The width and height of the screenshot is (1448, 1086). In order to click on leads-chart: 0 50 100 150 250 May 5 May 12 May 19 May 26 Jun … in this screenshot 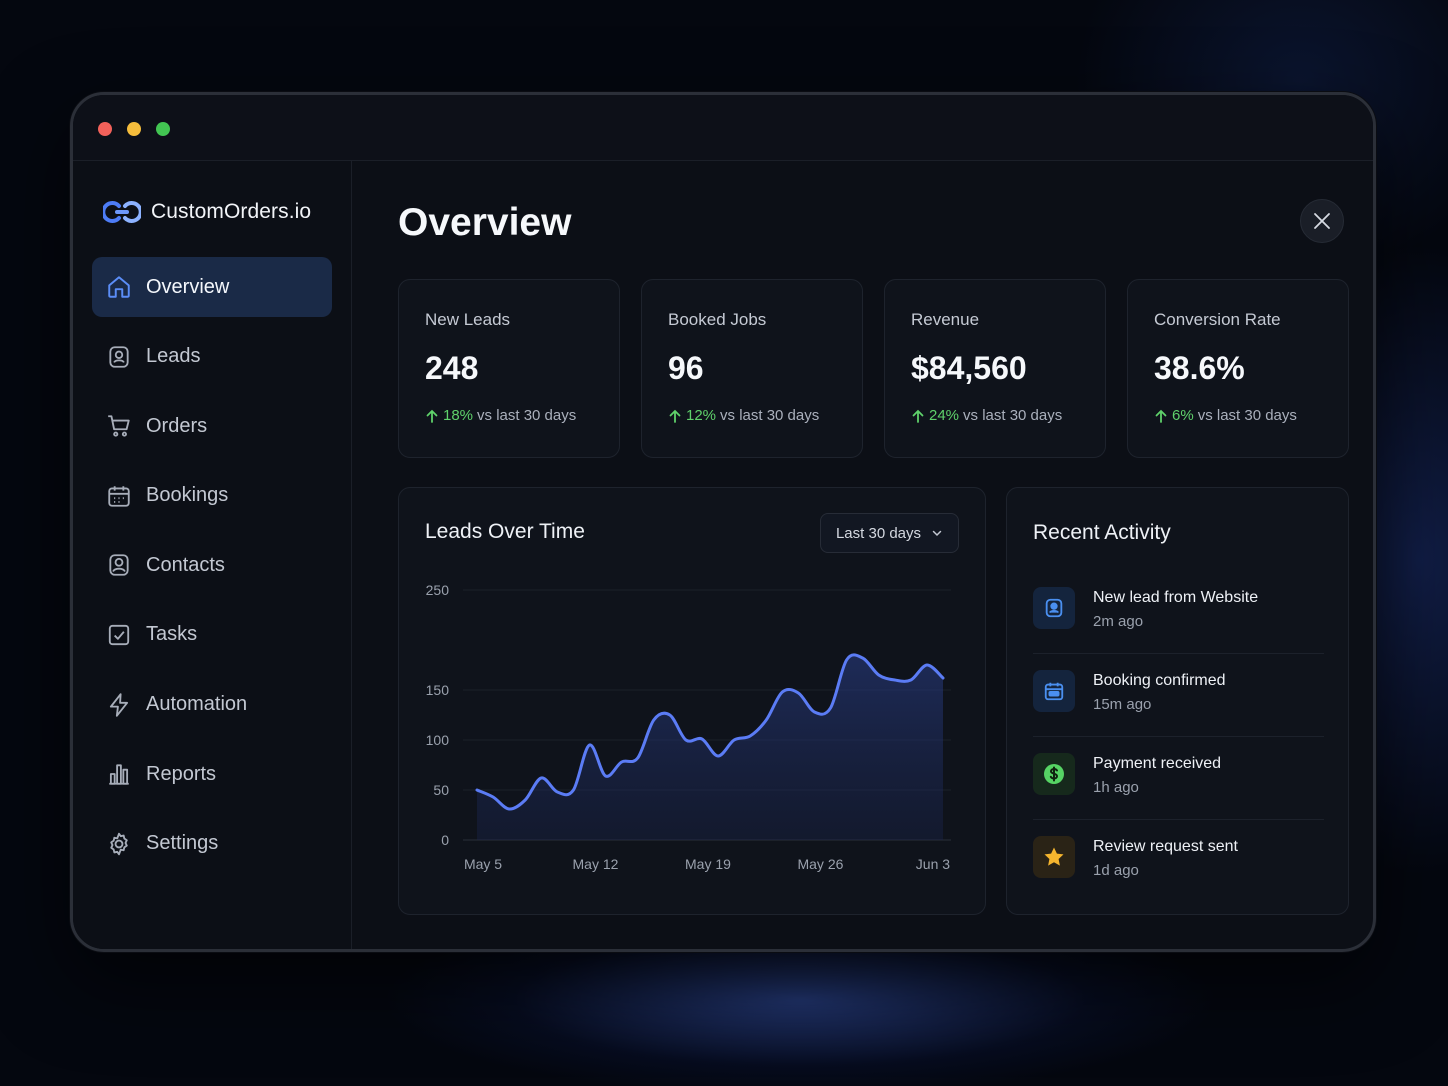, I will do `click(688, 727)`.